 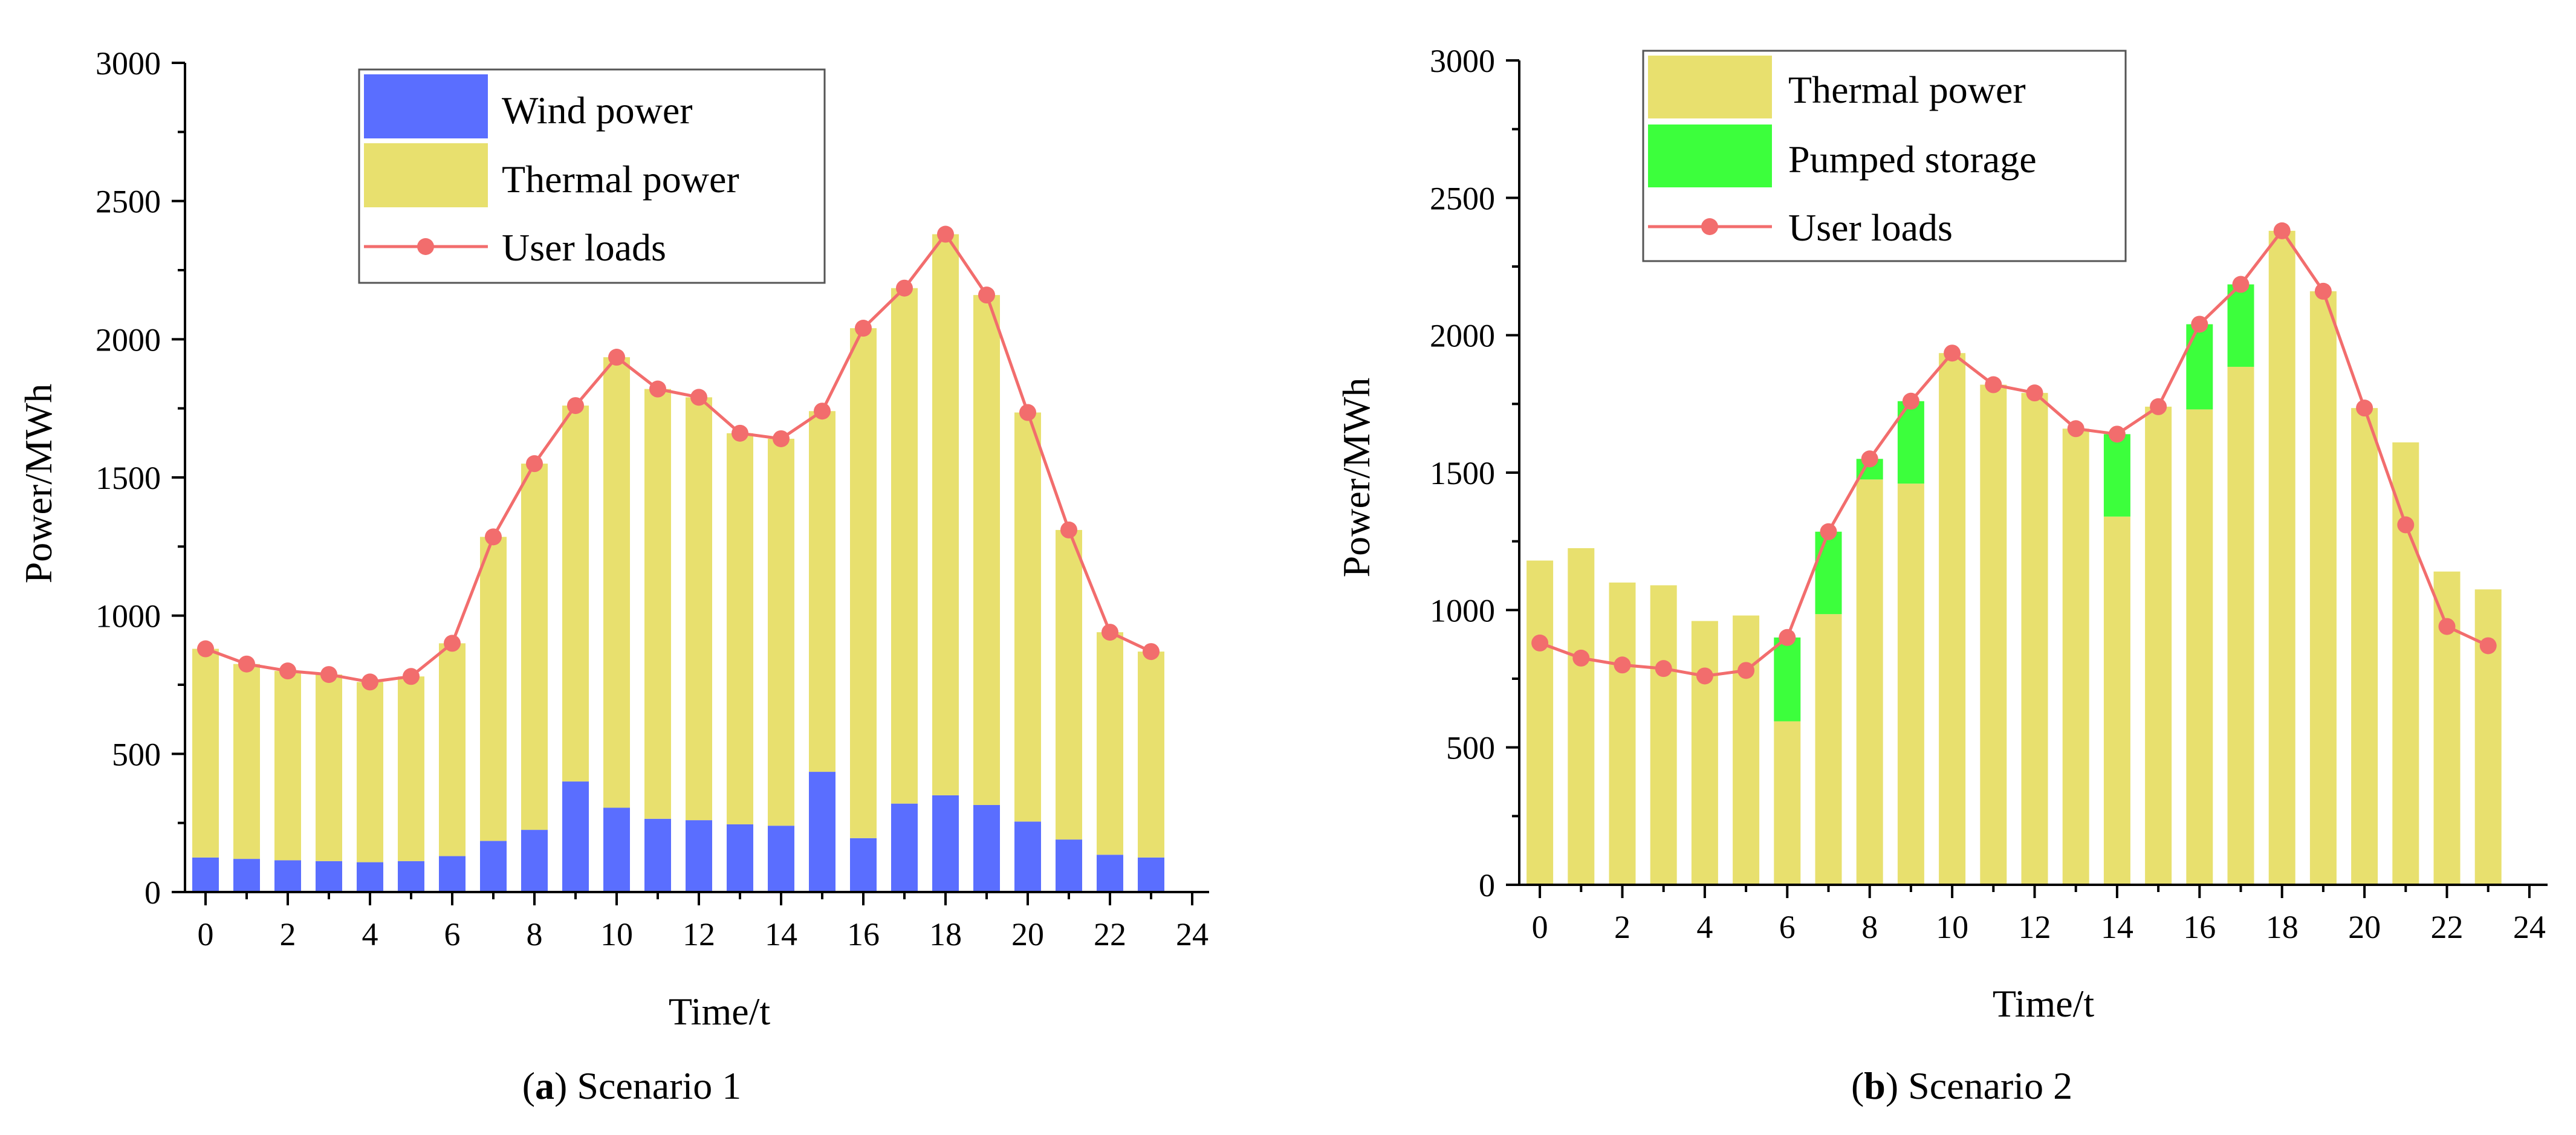 What do you see at coordinates (1952, 927) in the screenshot?
I see `x-tick-label-b-10: 10` at bounding box center [1952, 927].